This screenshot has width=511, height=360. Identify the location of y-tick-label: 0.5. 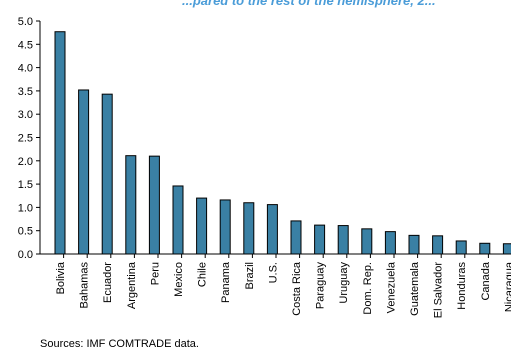
(25, 232).